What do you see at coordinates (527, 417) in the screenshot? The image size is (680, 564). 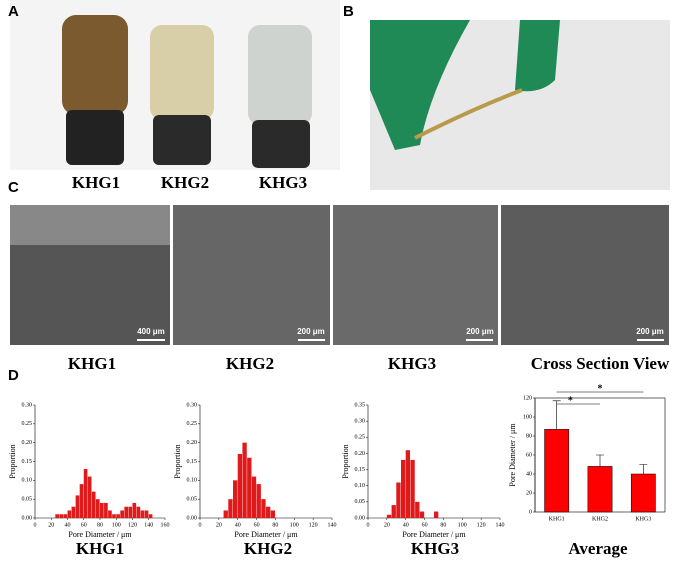 I see `y-tick-label: 100` at bounding box center [527, 417].